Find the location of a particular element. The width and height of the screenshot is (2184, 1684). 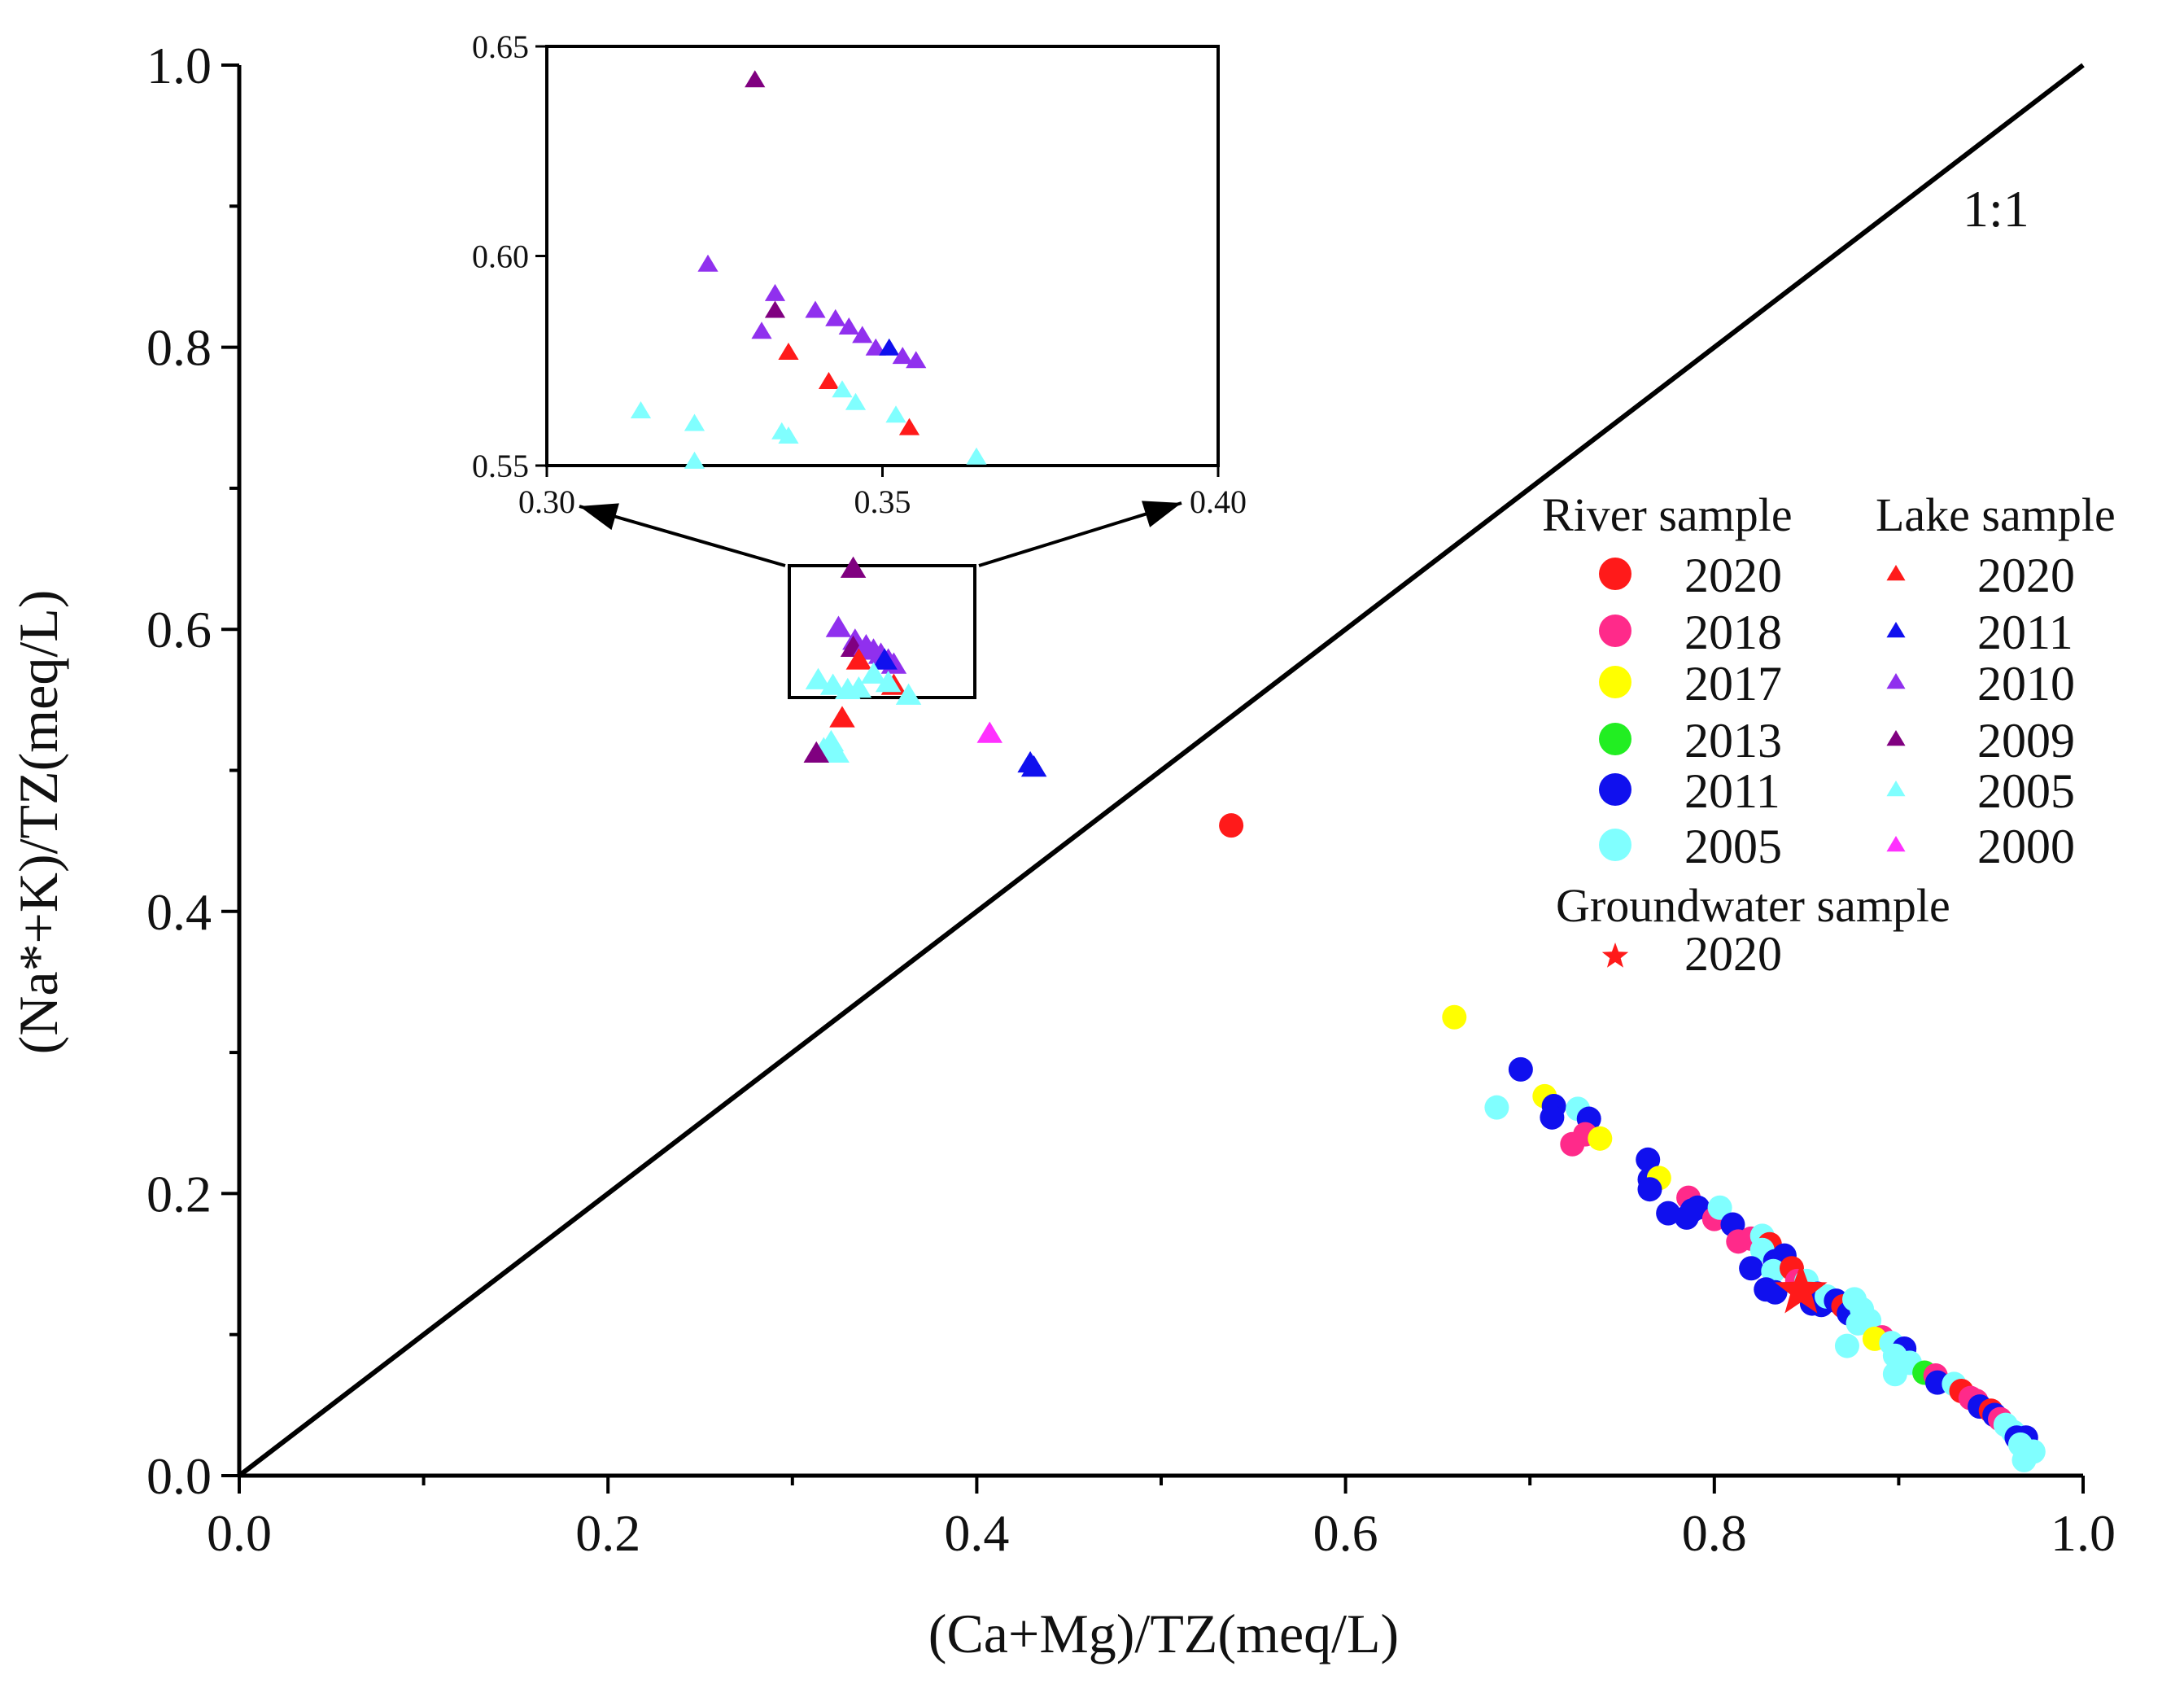

y-tick-label: 0.4 is located at coordinates (179, 912).